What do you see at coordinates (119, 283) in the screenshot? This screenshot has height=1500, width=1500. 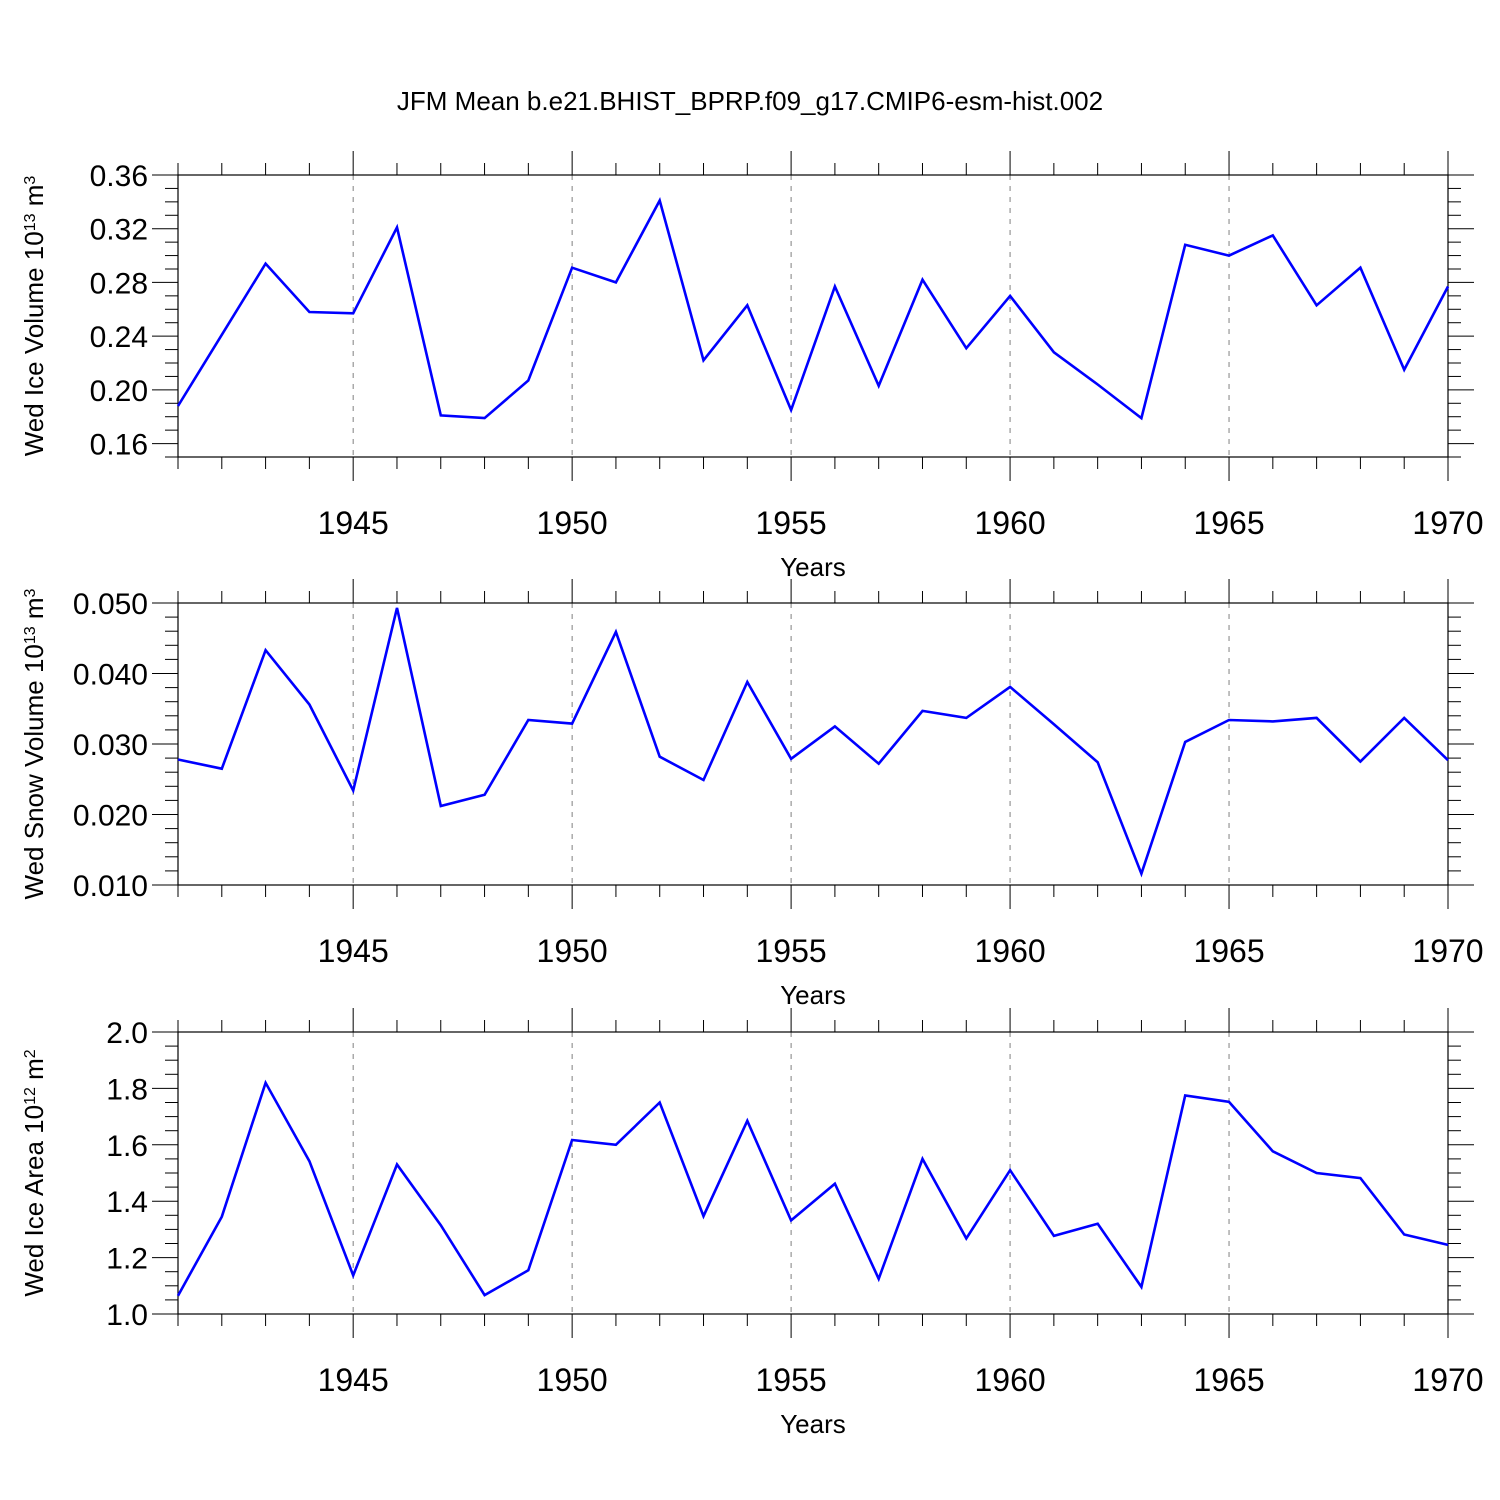 I see `y-tick-label: 0.28` at bounding box center [119, 283].